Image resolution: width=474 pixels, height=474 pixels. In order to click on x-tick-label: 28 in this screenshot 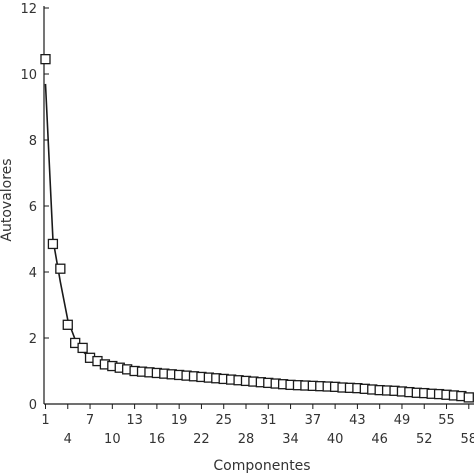, I will do `click(246, 439)`.